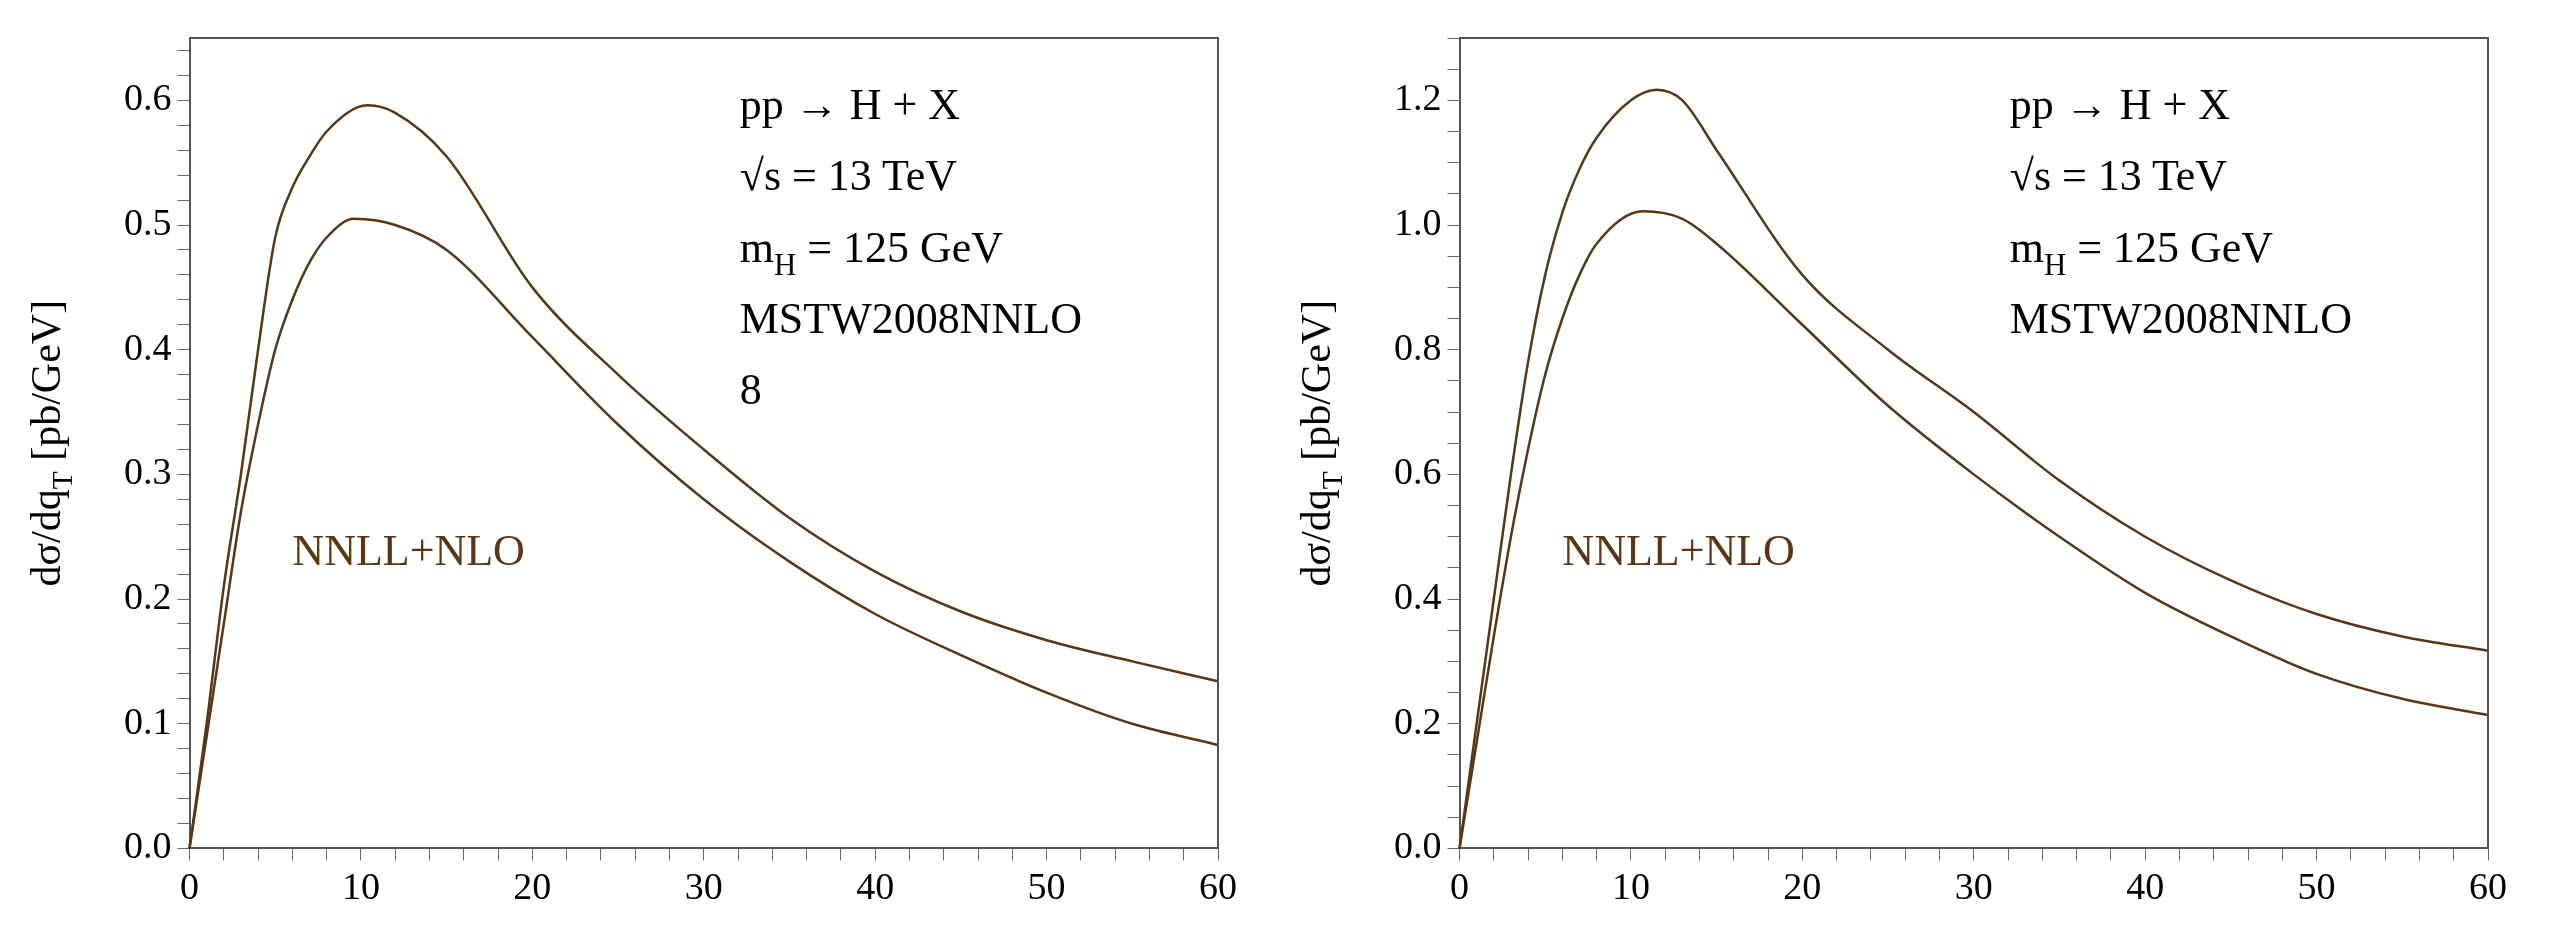 This screenshot has height=950, width=2558. I want to click on y-tick-label: 1.0, so click(1418, 222).